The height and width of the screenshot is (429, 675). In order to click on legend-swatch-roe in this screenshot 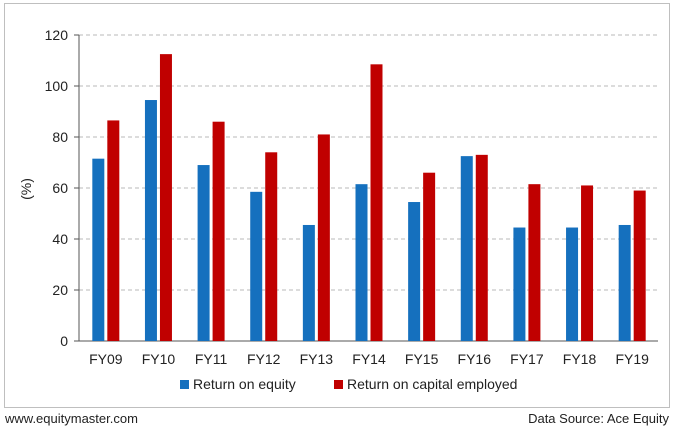, I will do `click(184, 384)`.